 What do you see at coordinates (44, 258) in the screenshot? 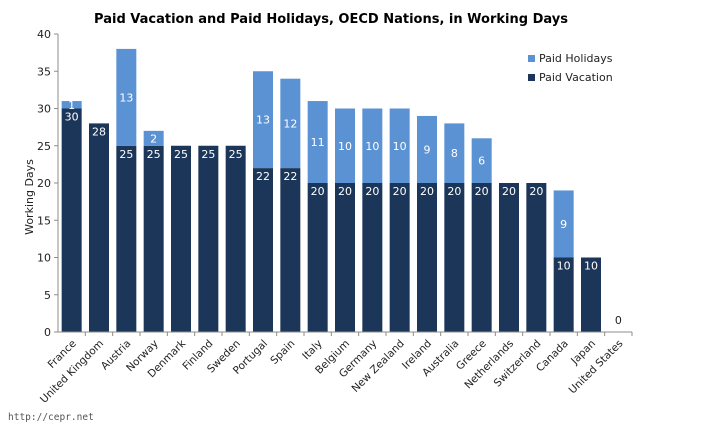
I see `y-tick-label: 10` at bounding box center [44, 258].